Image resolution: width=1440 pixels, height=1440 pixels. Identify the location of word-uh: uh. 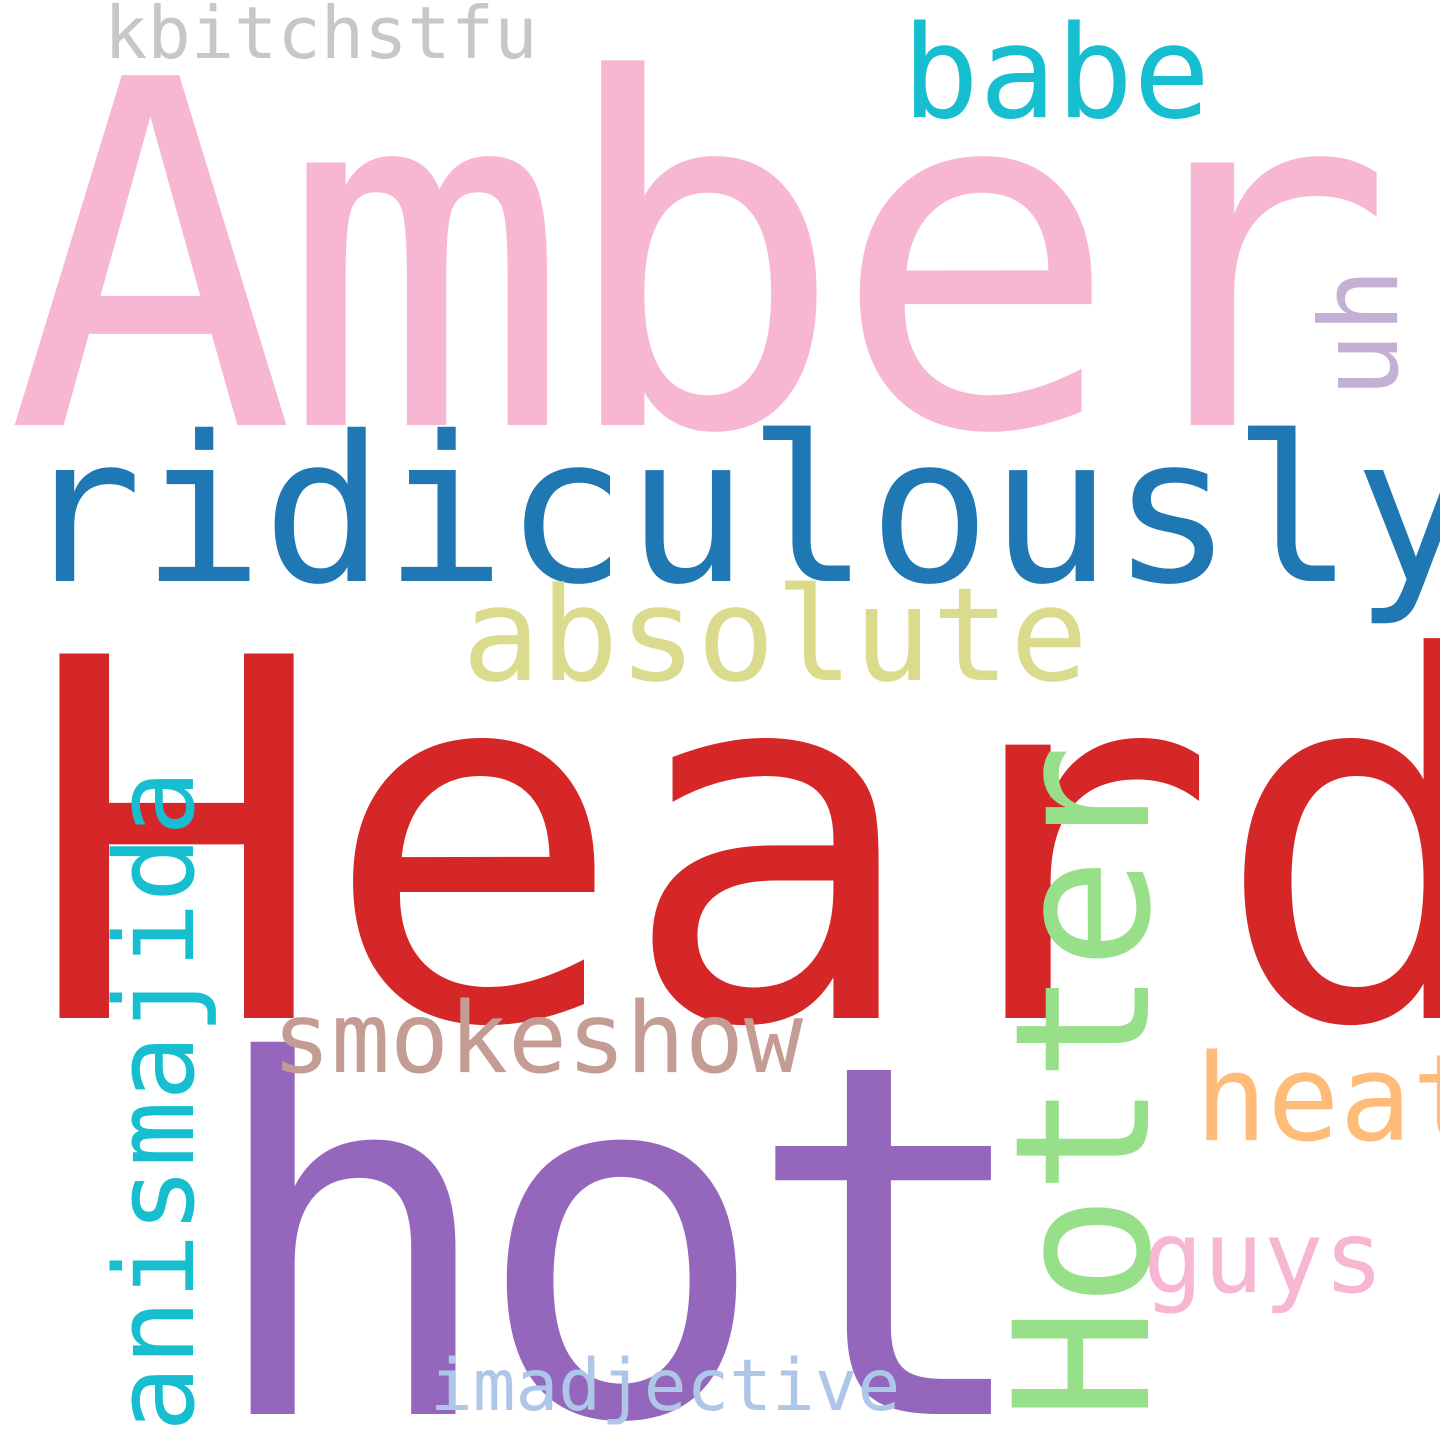
(1360, 332).